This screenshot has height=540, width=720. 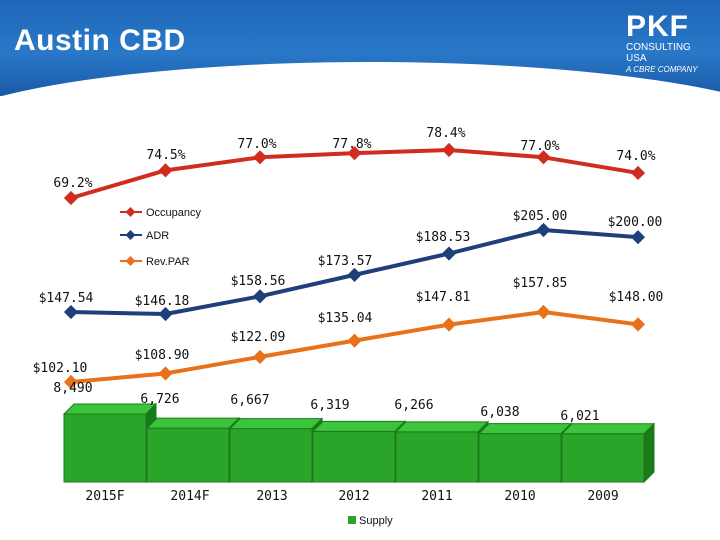 What do you see at coordinates (159, 399) in the screenshot?
I see `supply-data-label: 6,726` at bounding box center [159, 399].